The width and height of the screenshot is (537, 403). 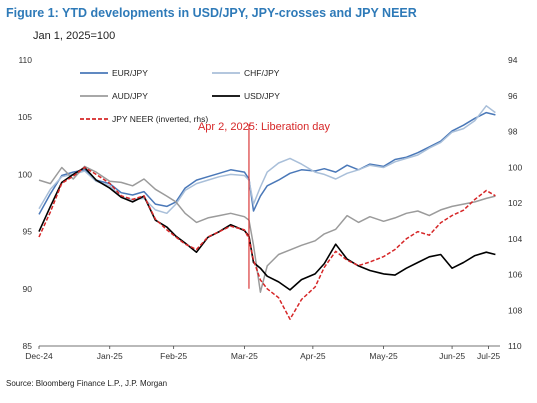 What do you see at coordinates (28, 346) in the screenshot?
I see `left-y-tick-label: 85` at bounding box center [28, 346].